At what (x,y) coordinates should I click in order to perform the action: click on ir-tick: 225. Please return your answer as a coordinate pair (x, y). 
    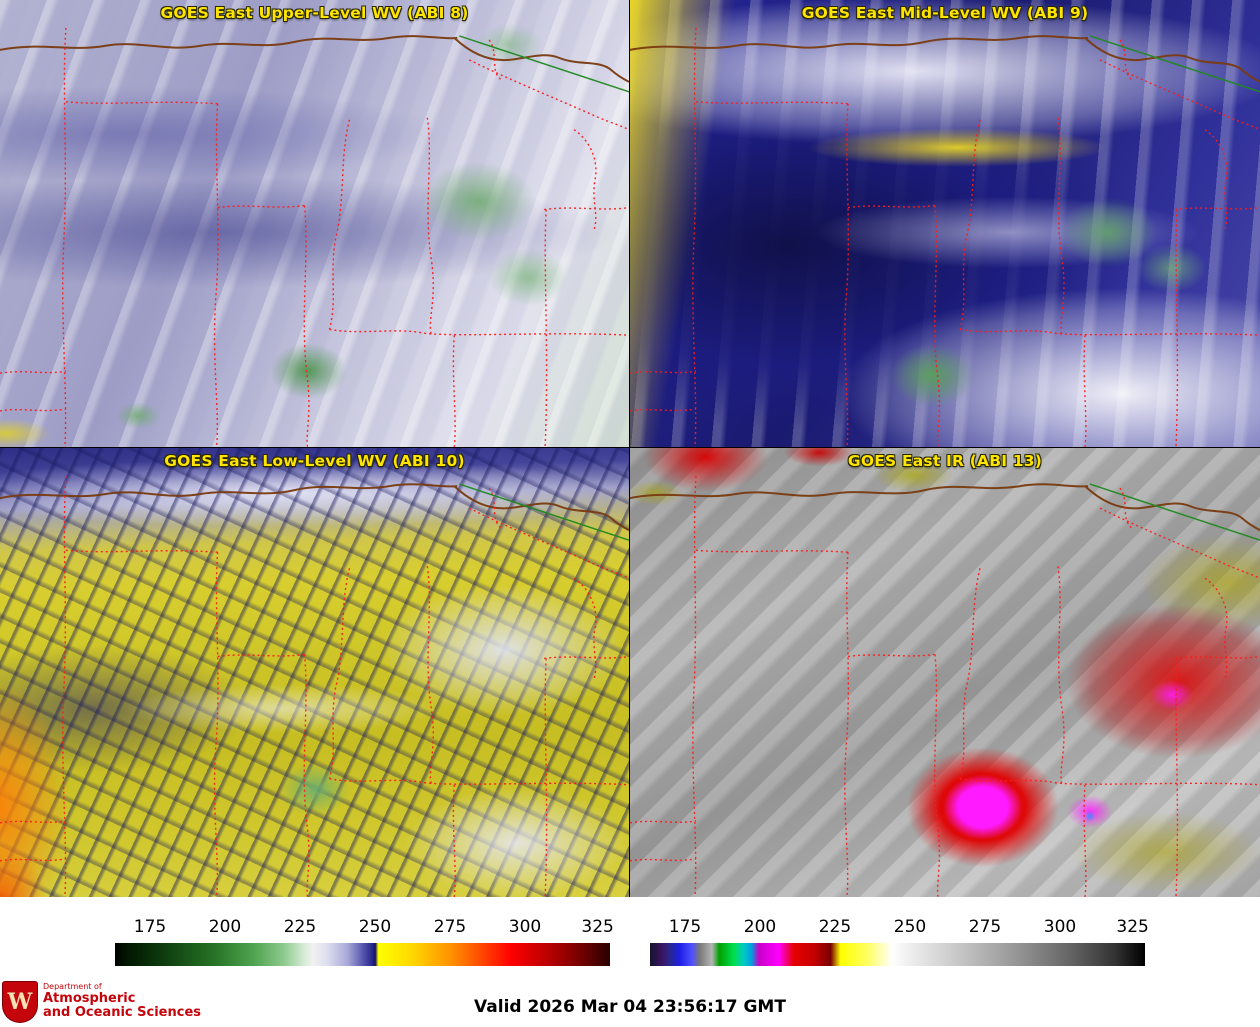
    Looking at the image, I should click on (835, 927).